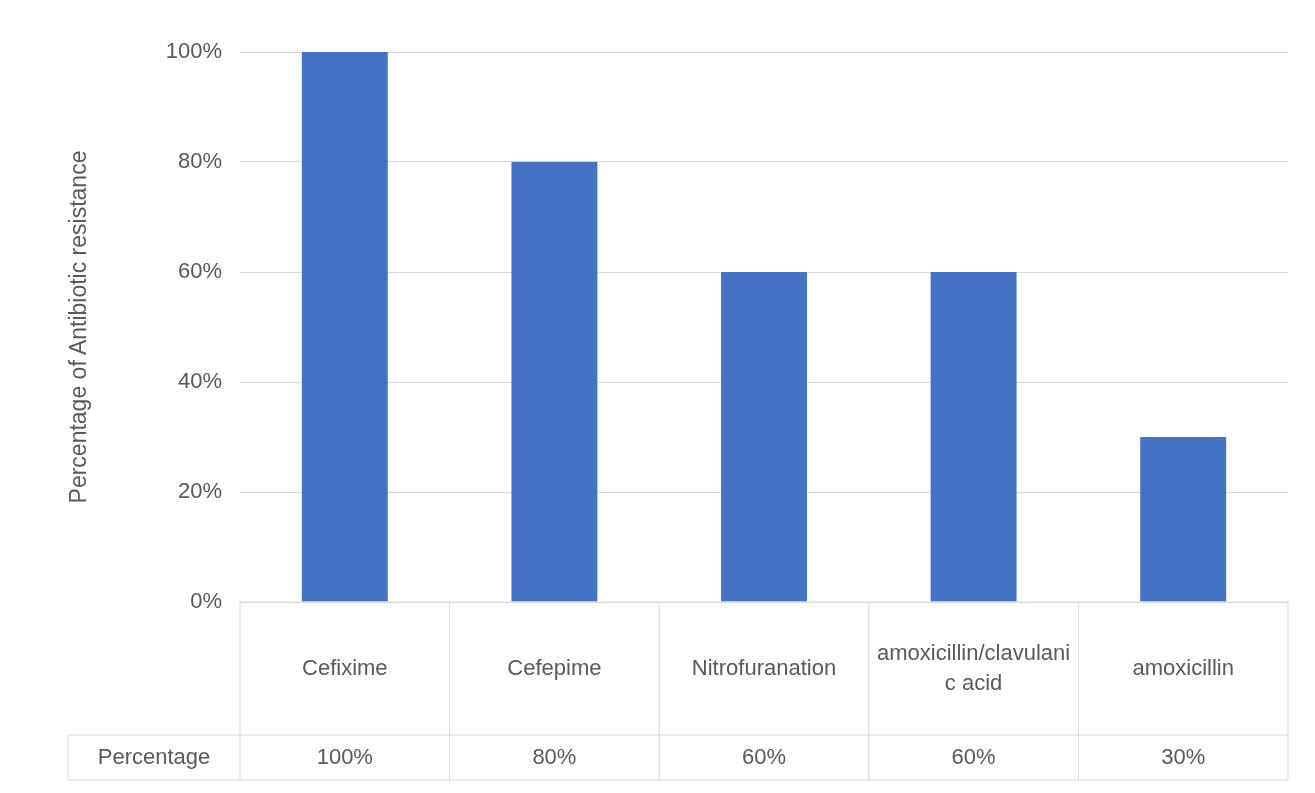 The image size is (1315, 793). What do you see at coordinates (344, 756) in the screenshot?
I see `data-label: 100%` at bounding box center [344, 756].